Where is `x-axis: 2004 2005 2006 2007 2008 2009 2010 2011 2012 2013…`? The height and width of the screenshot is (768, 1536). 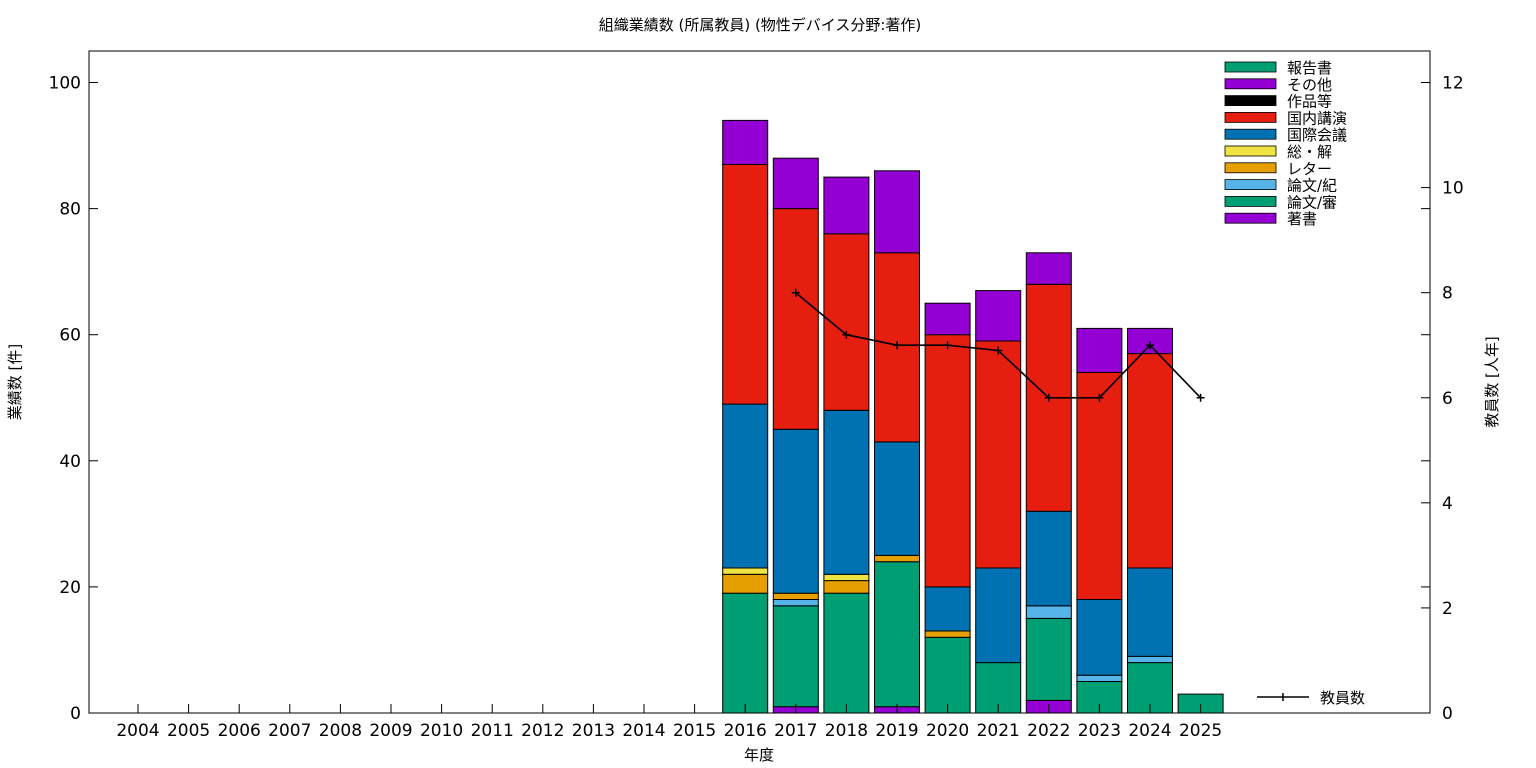
x-axis: 2004 2005 2006 2007 2008 2009 2010 2011 2012 2013… is located at coordinates (669, 722).